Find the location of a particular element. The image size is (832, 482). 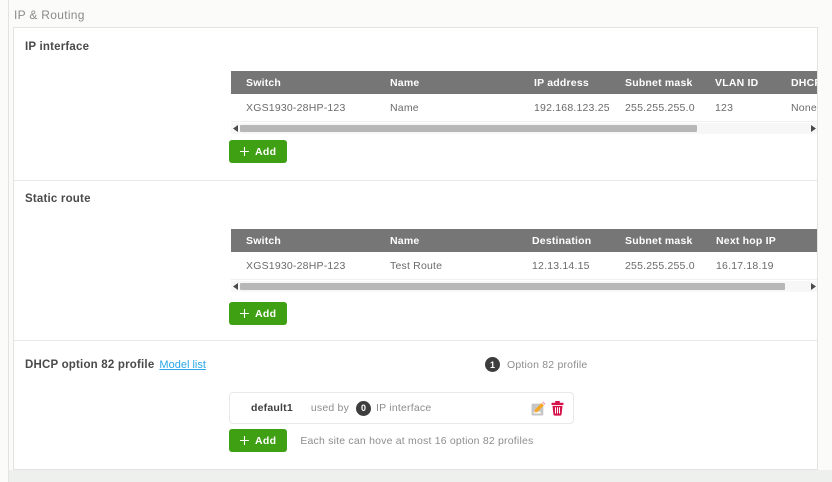

ip-interface-add-button: Add is located at coordinates (258, 151).